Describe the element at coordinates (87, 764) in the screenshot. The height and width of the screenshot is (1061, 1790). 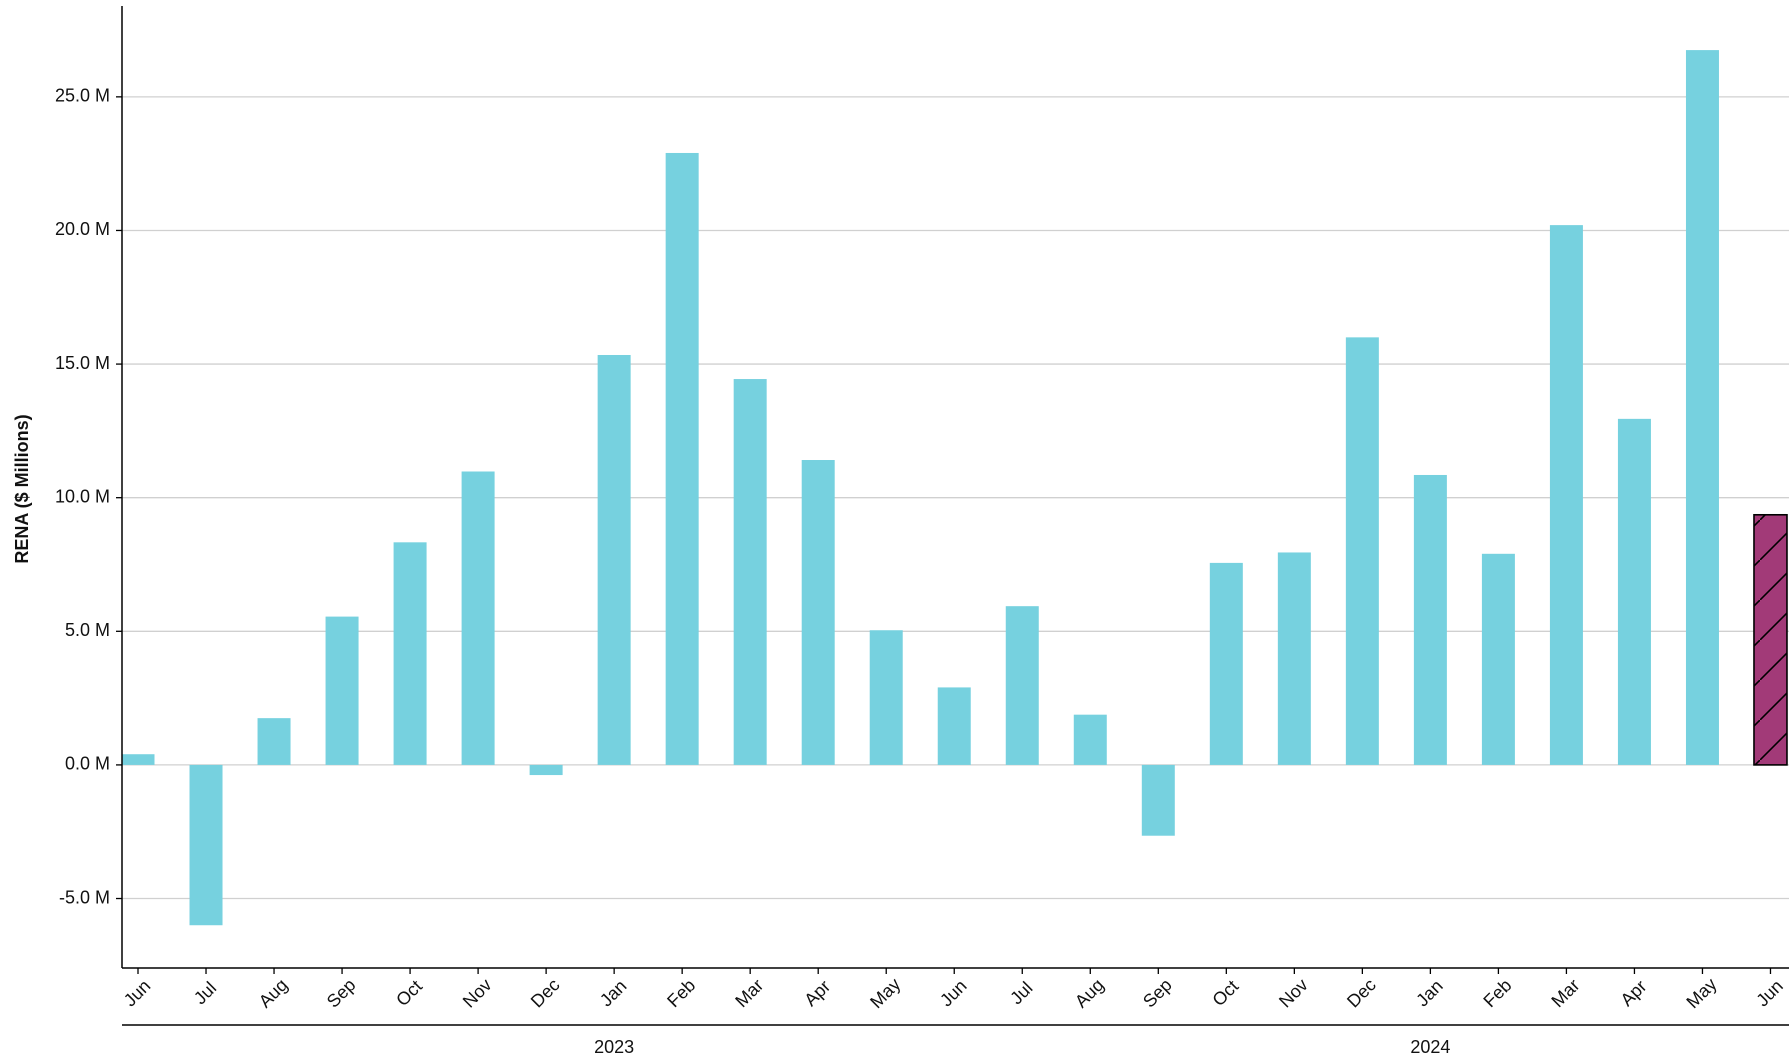
I see `y-tick-label: 0.0 M` at that location.